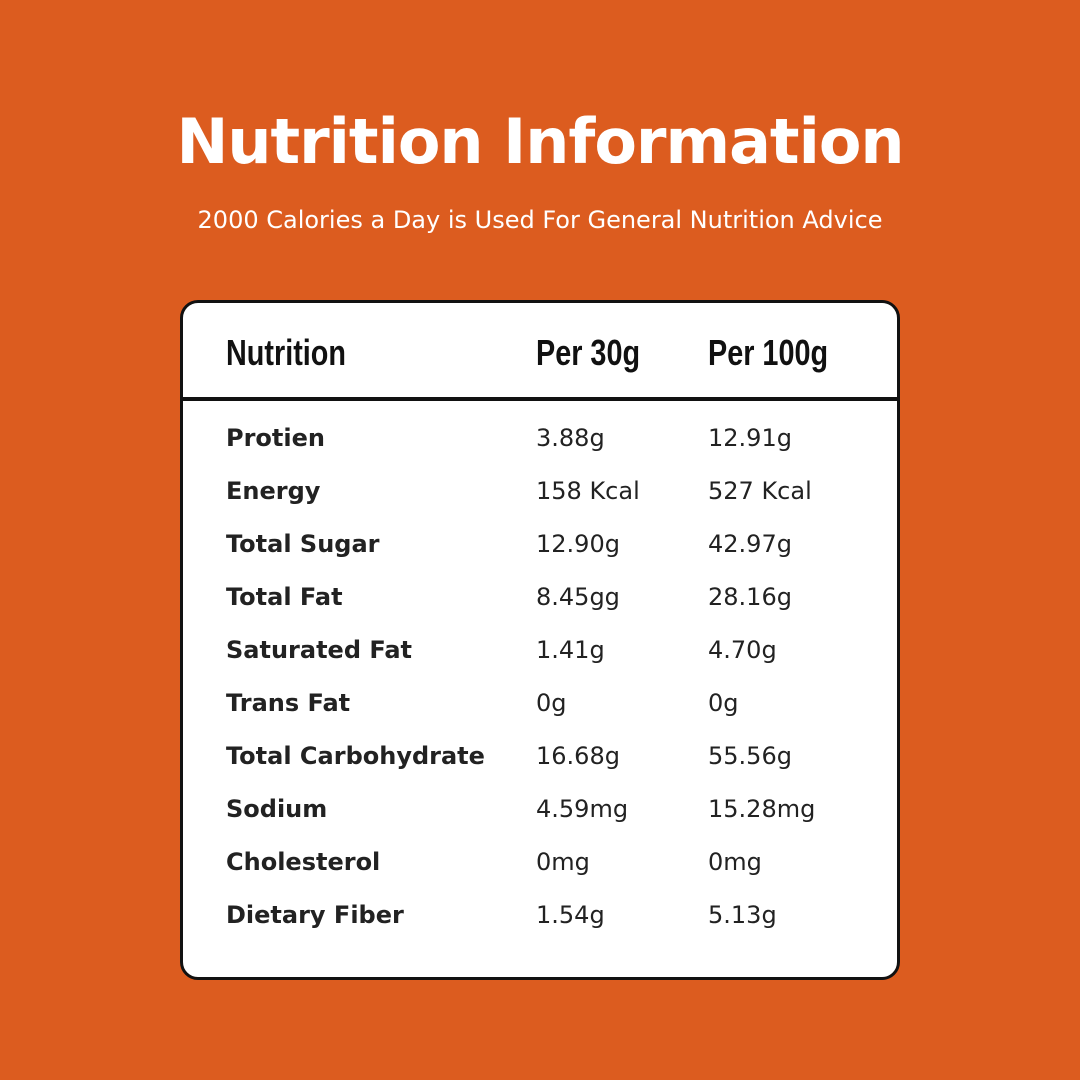 The image size is (1080, 1080). I want to click on table-row: Total Carbohydrate 16.68g 55.56g, so click(540, 762).